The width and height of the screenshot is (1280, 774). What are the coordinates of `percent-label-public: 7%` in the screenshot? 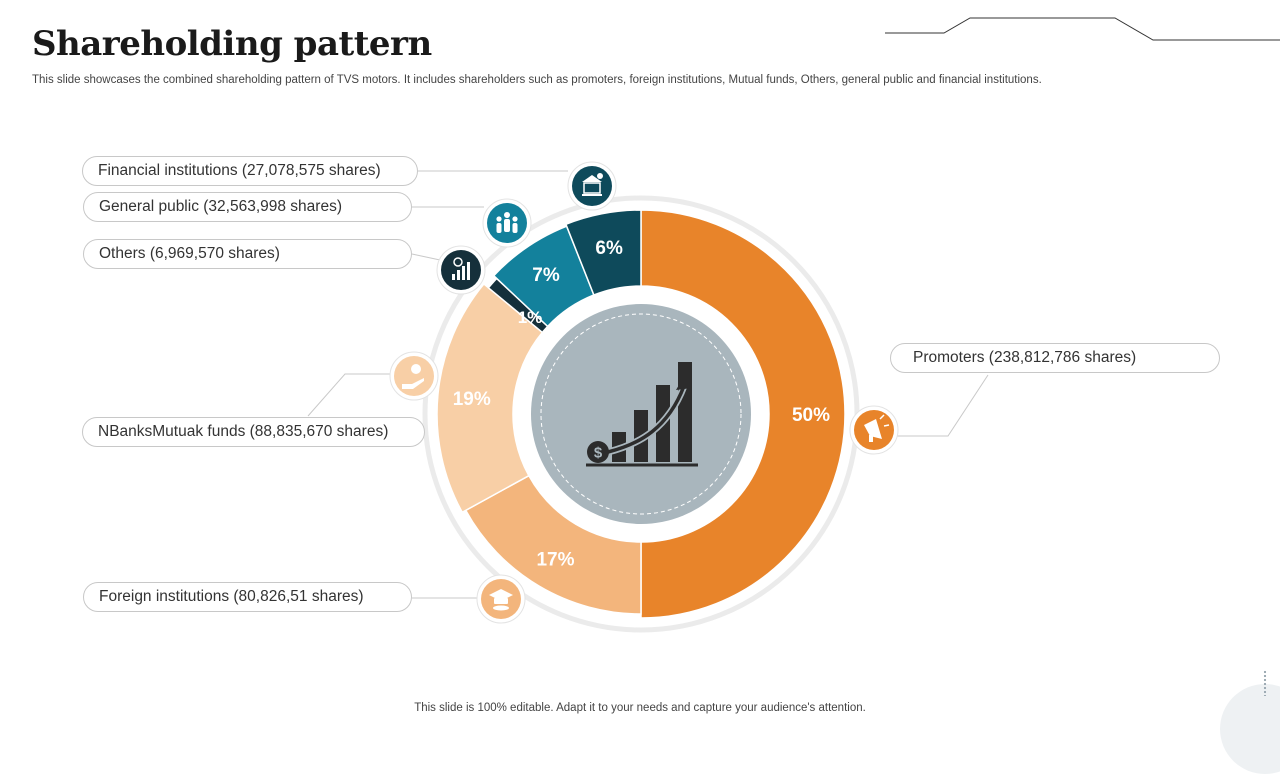 It's located at (546, 275).